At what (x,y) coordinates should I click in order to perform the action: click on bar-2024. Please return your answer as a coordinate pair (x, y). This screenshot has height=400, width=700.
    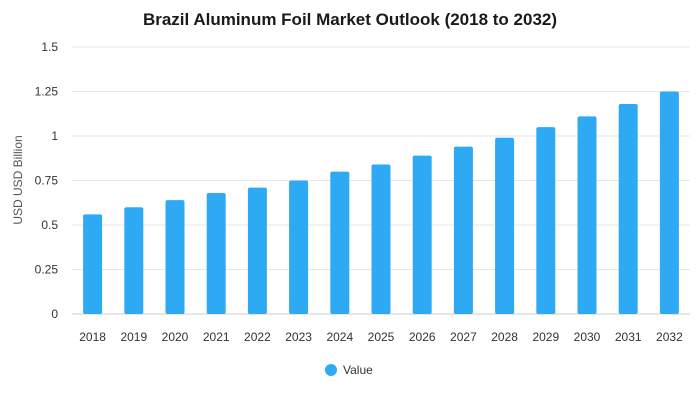
    Looking at the image, I should click on (340, 242).